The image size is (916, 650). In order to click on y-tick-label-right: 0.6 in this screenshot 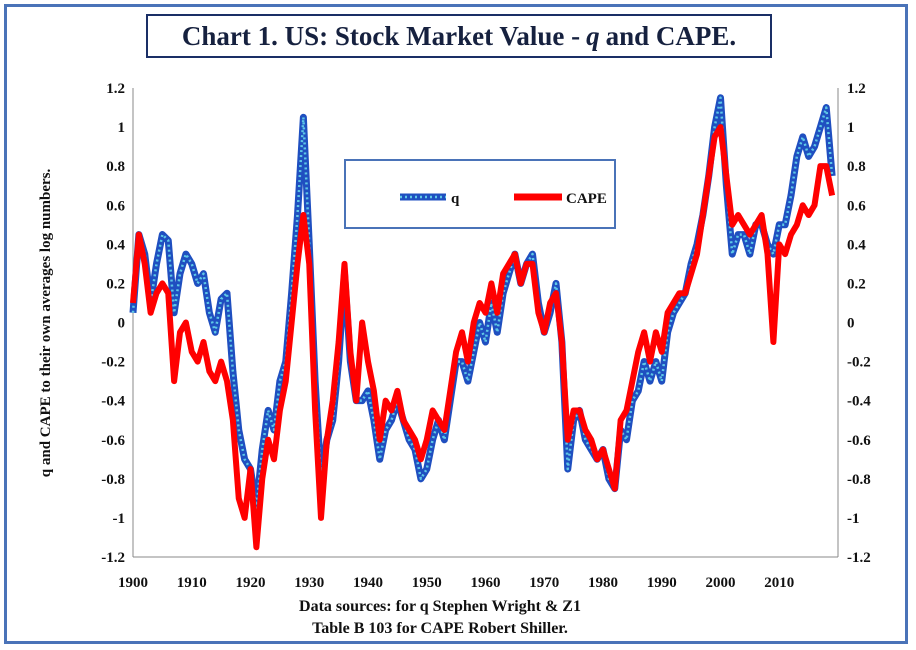, I will do `click(856, 206)`.